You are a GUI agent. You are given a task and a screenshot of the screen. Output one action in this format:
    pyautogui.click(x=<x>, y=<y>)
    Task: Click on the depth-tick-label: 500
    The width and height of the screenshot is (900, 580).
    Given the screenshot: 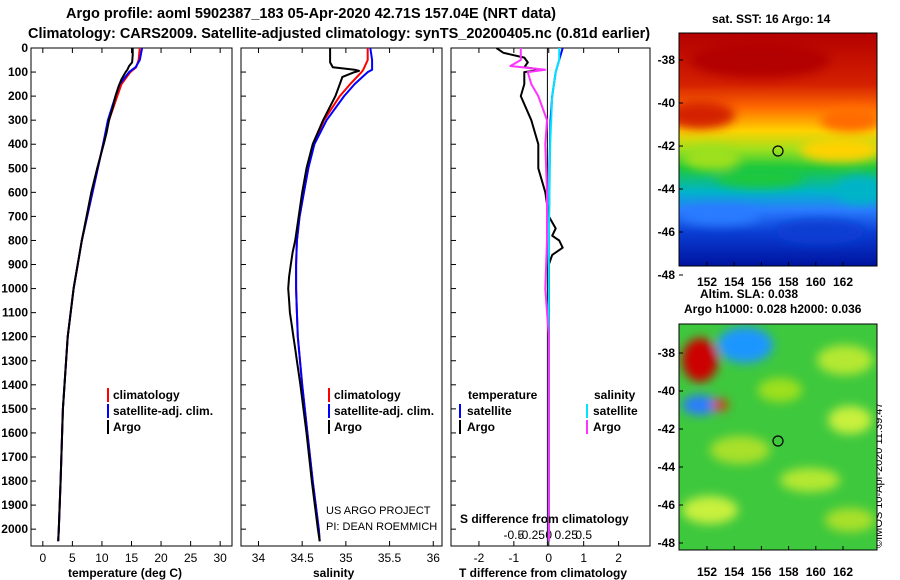 What is the action you would take?
    pyautogui.click(x=18, y=168)
    